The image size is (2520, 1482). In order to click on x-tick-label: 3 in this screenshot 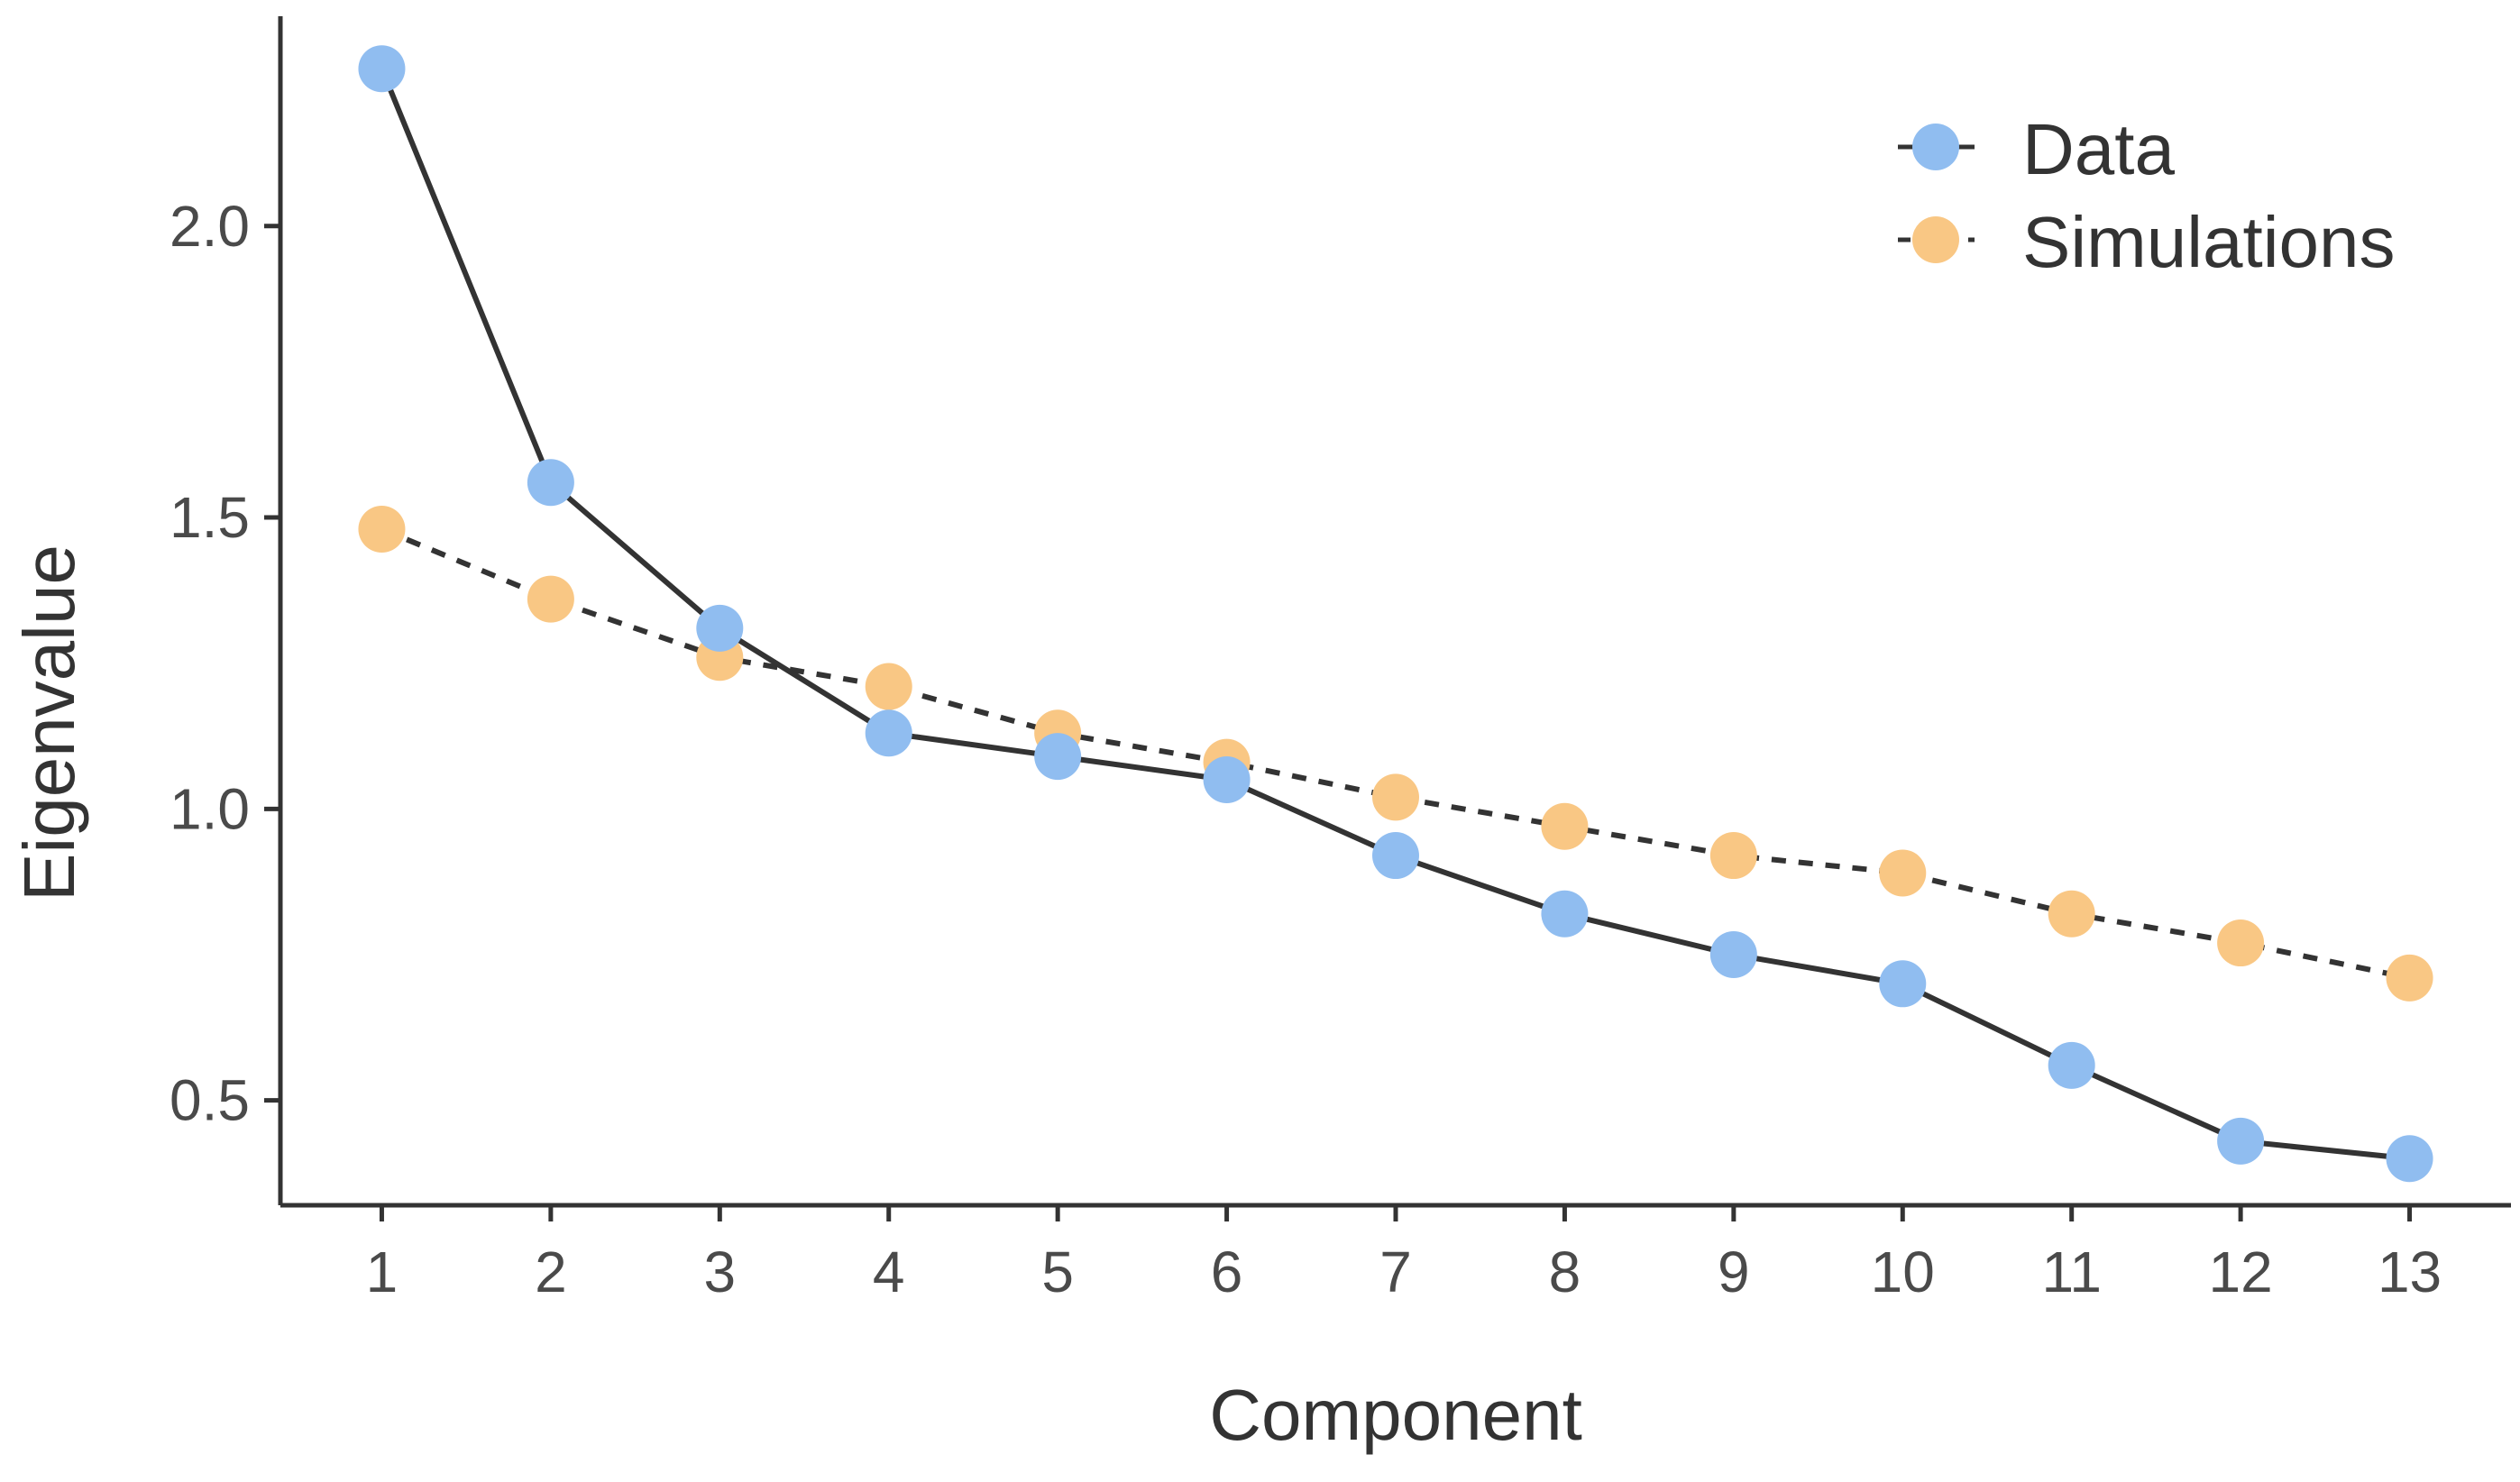, I will do `click(720, 1272)`.